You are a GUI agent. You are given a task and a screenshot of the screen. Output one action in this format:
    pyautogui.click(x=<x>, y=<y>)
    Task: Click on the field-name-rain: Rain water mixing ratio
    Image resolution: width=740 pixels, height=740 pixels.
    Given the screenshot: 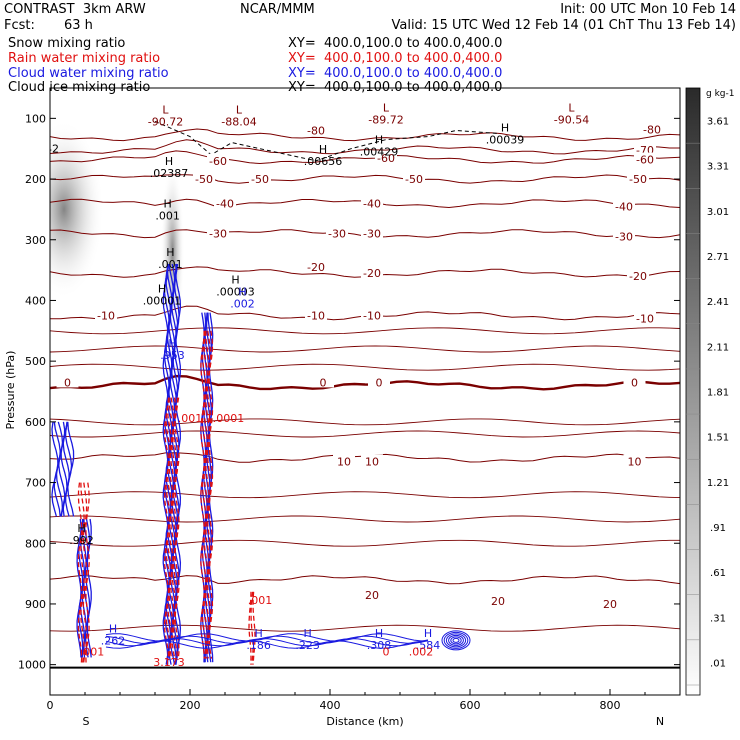 What is the action you would take?
    pyautogui.click(x=84, y=58)
    